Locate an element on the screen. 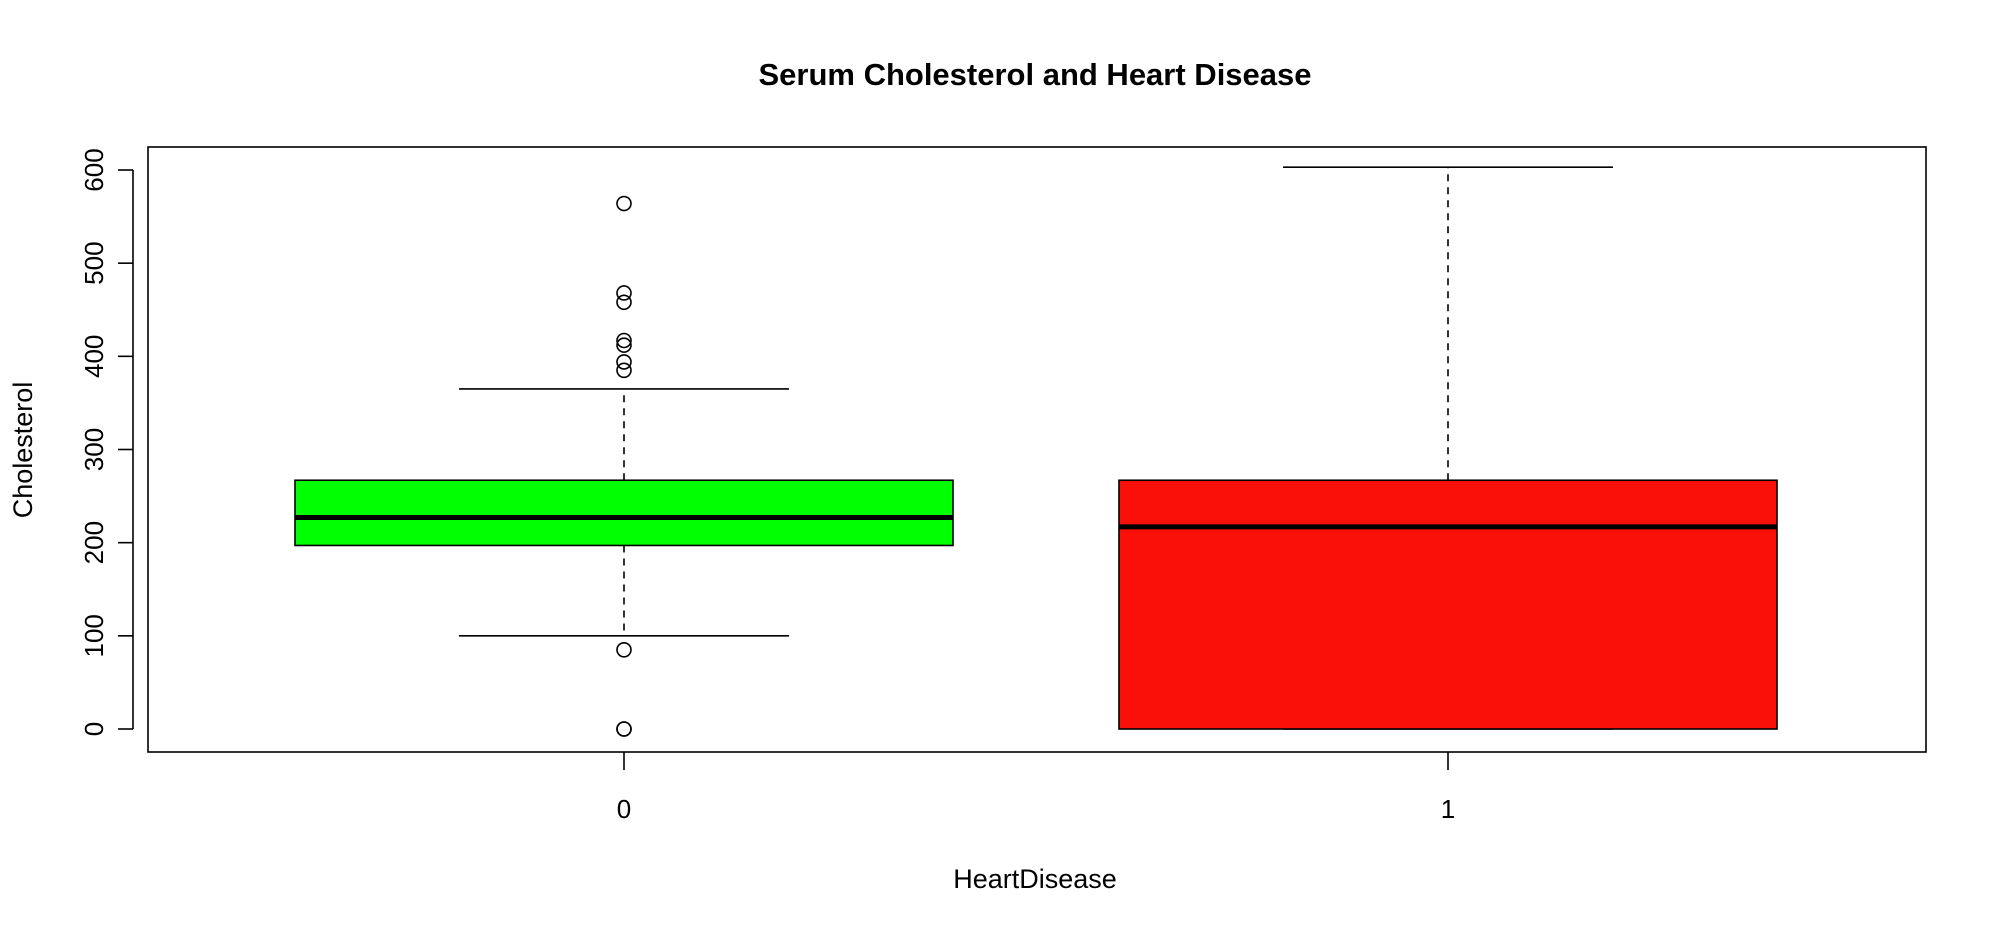 The width and height of the screenshot is (1999, 941). y-tick-label: 300 is located at coordinates (94, 449).